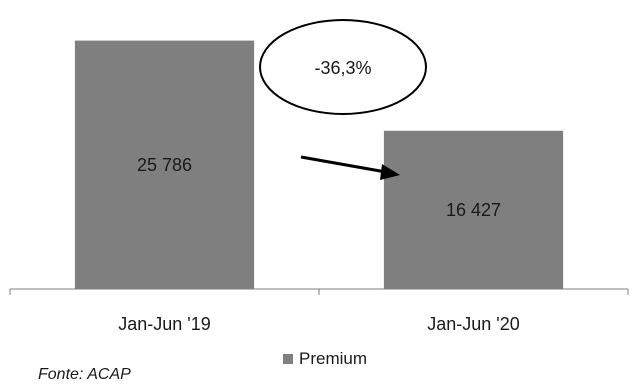  Describe the element at coordinates (473, 324) in the screenshot. I see `x-tick-label-2: Jan-Jun '20` at that location.